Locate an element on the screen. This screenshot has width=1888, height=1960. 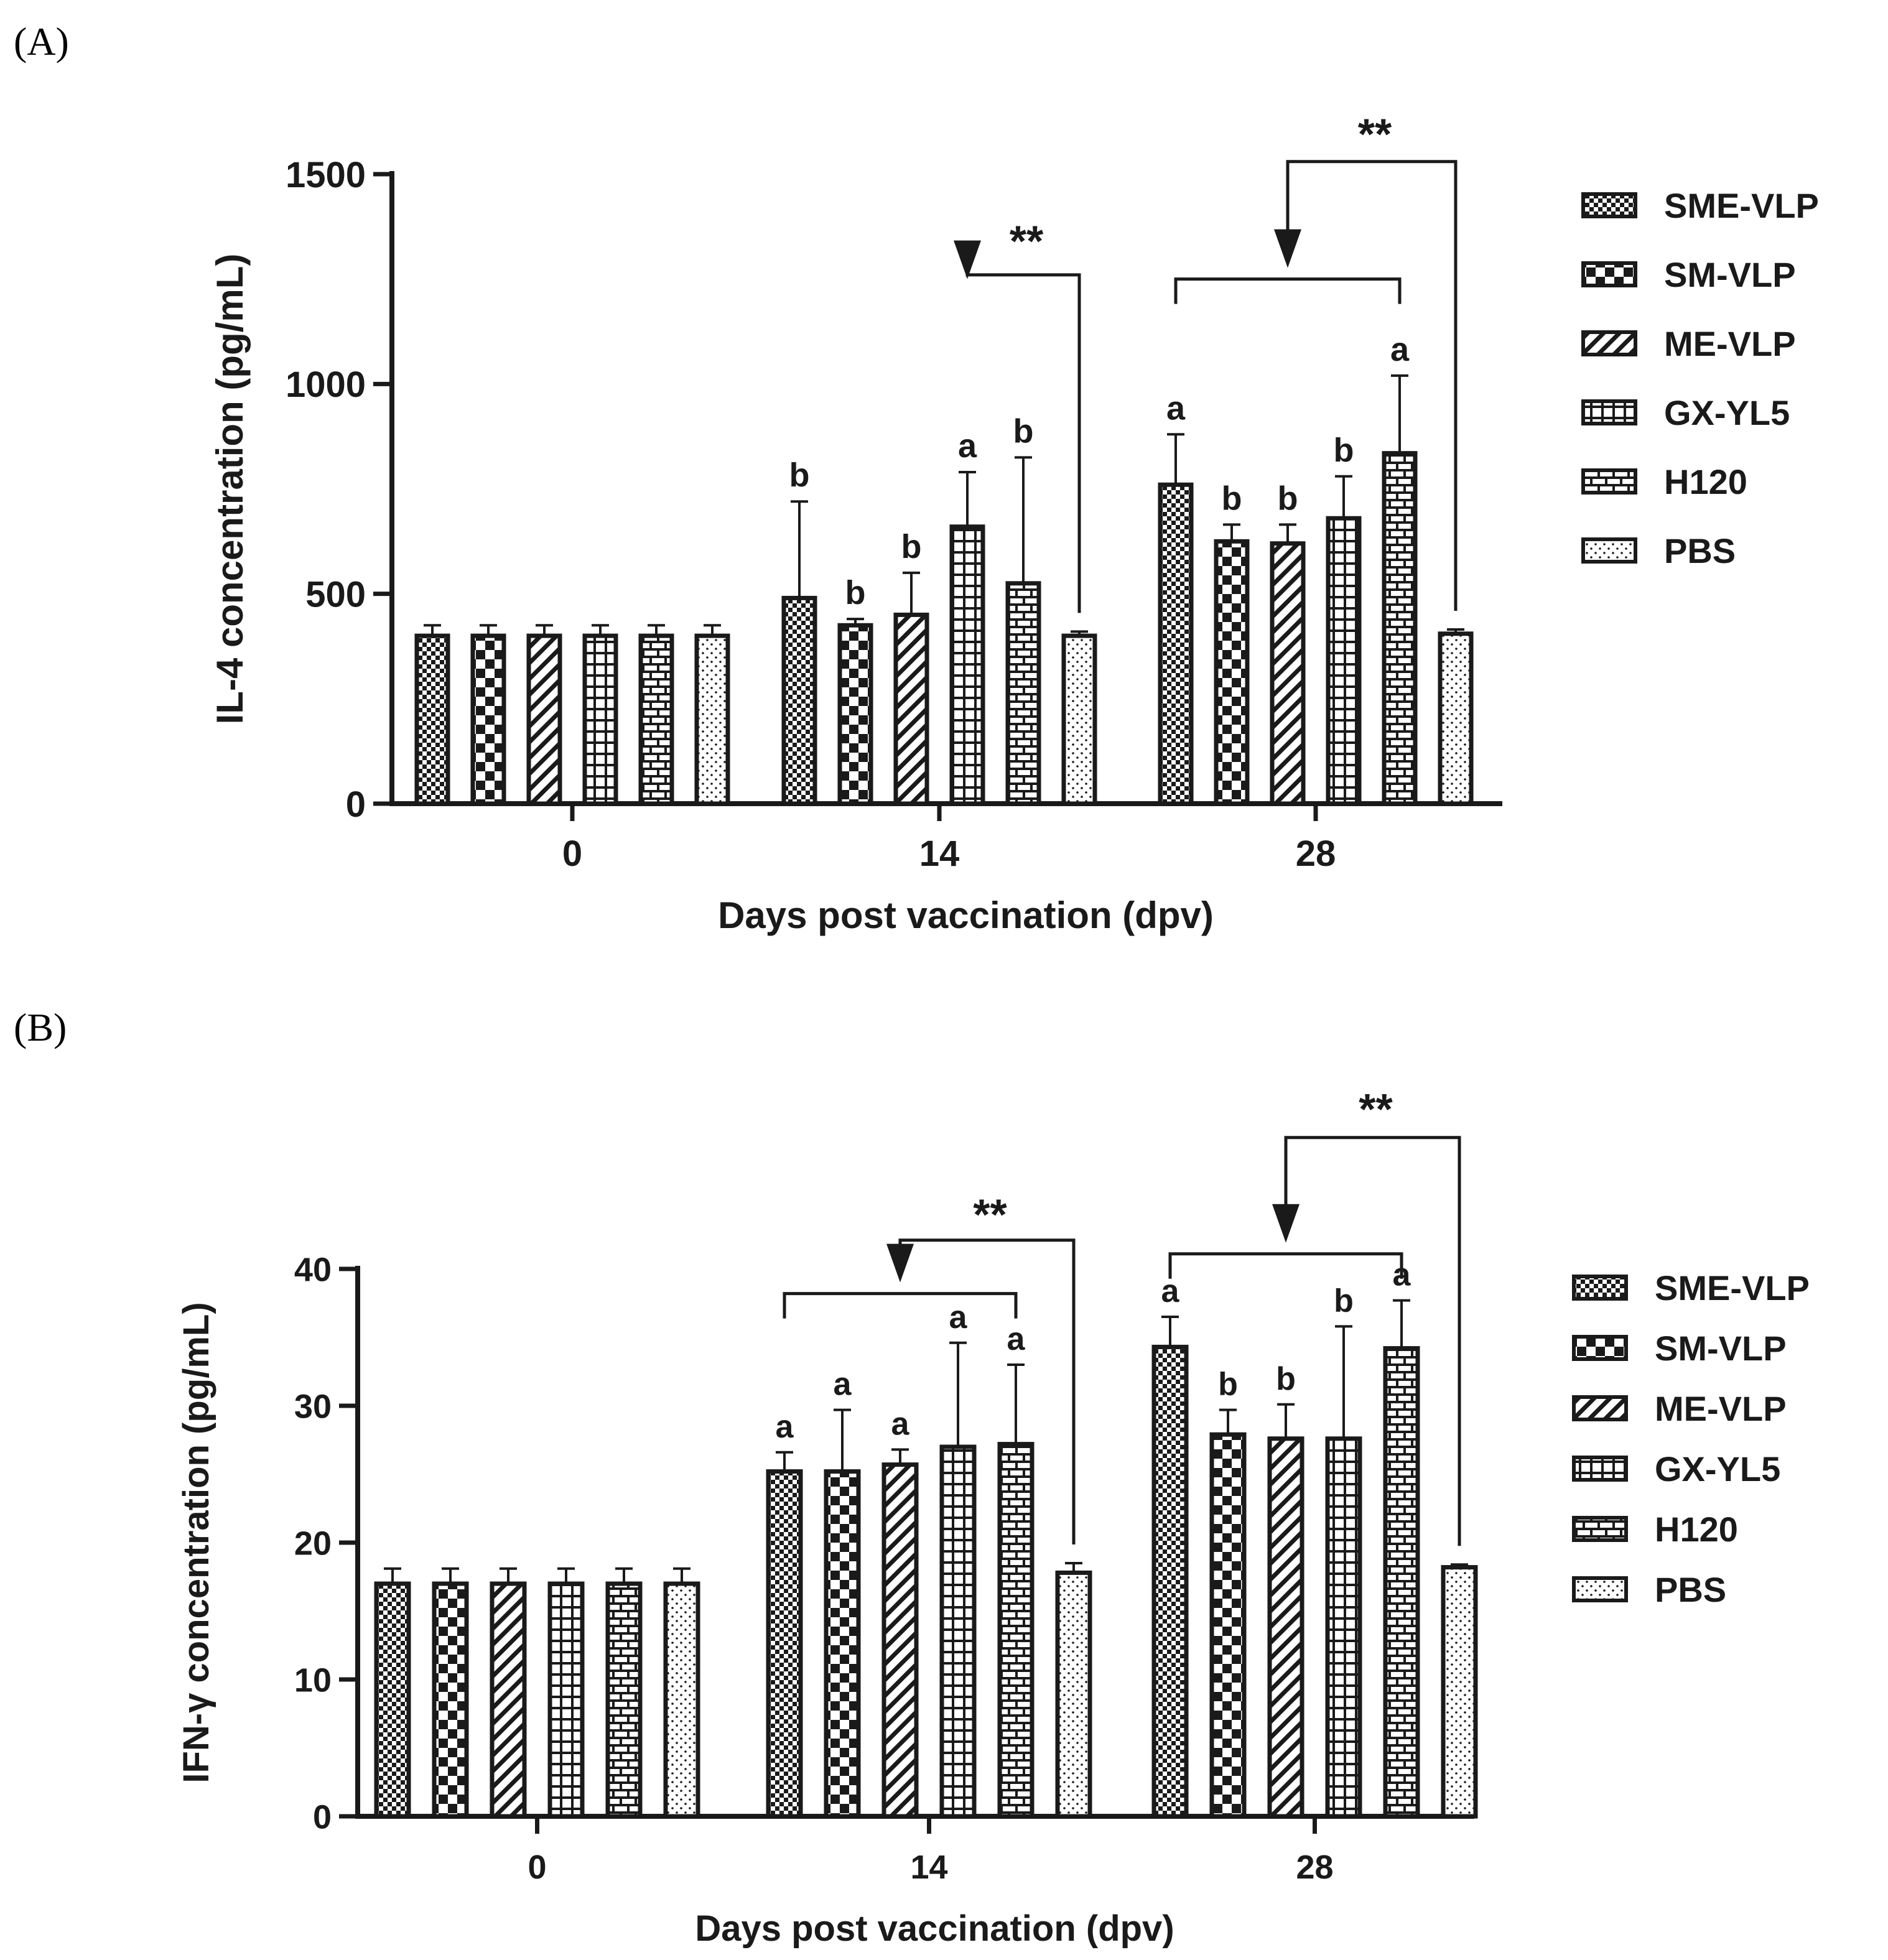
legend-label: ME-VLP is located at coordinates (1721, 1408).